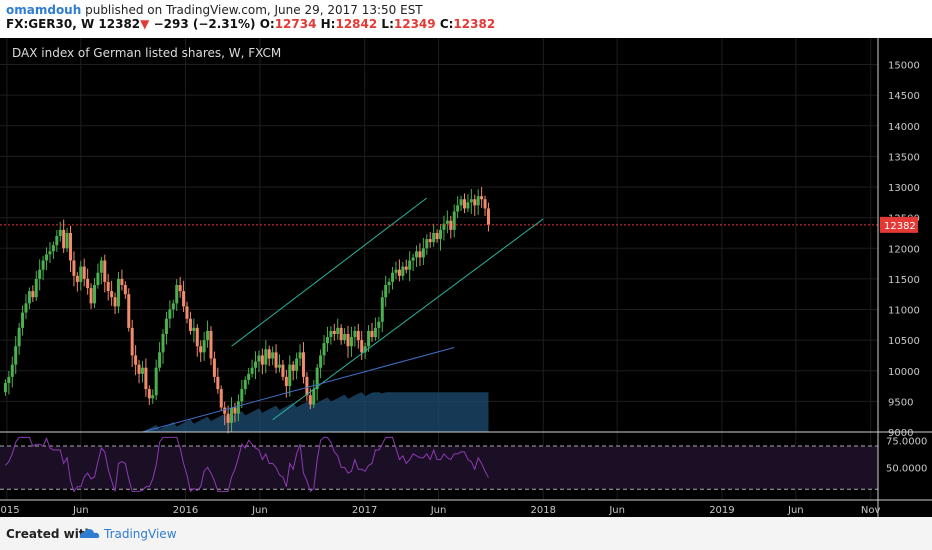 The height and width of the screenshot is (550, 932). What do you see at coordinates (145, 24) in the screenshot?
I see `down-arrow-icon: ▼` at bounding box center [145, 24].